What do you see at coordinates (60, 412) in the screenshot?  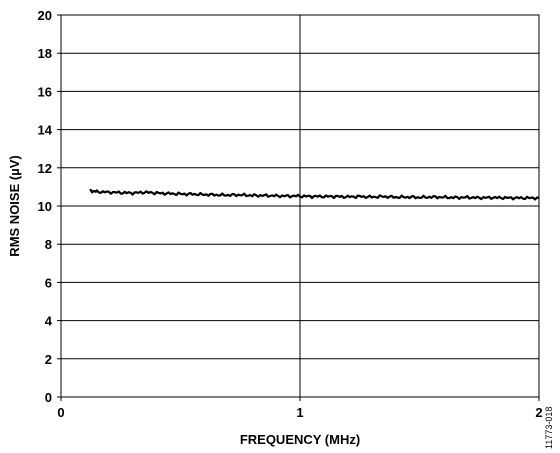 I see `x-tick-label: 0` at bounding box center [60, 412].